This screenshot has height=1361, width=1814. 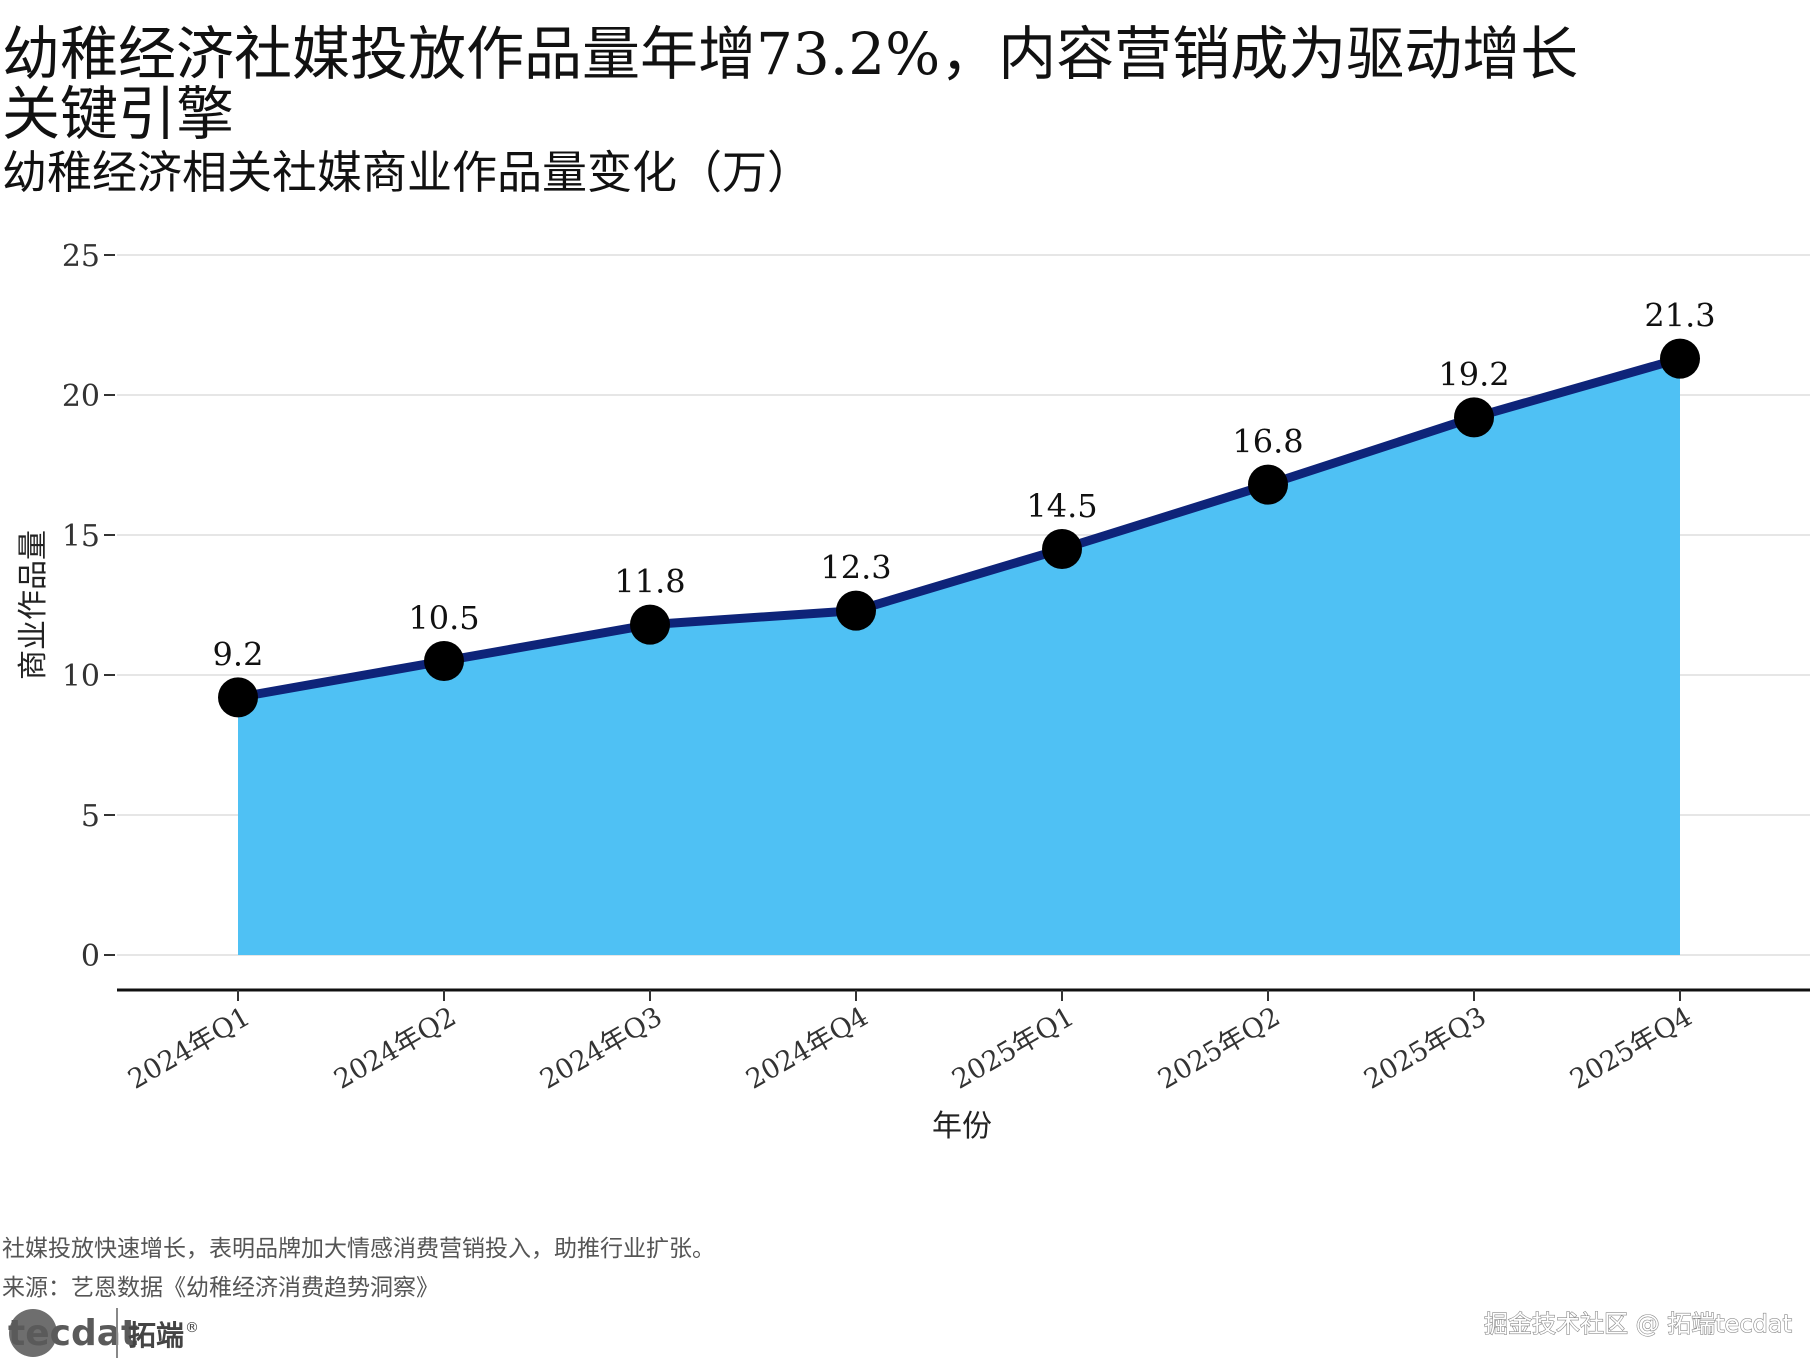 What do you see at coordinates (192, 1328) in the screenshot?
I see `registered-mark: ®` at bounding box center [192, 1328].